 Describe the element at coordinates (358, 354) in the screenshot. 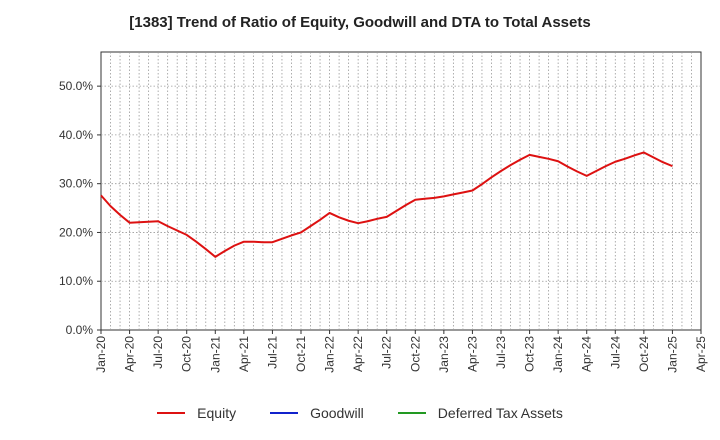

I see `x-tick-label: Apr-22` at that location.